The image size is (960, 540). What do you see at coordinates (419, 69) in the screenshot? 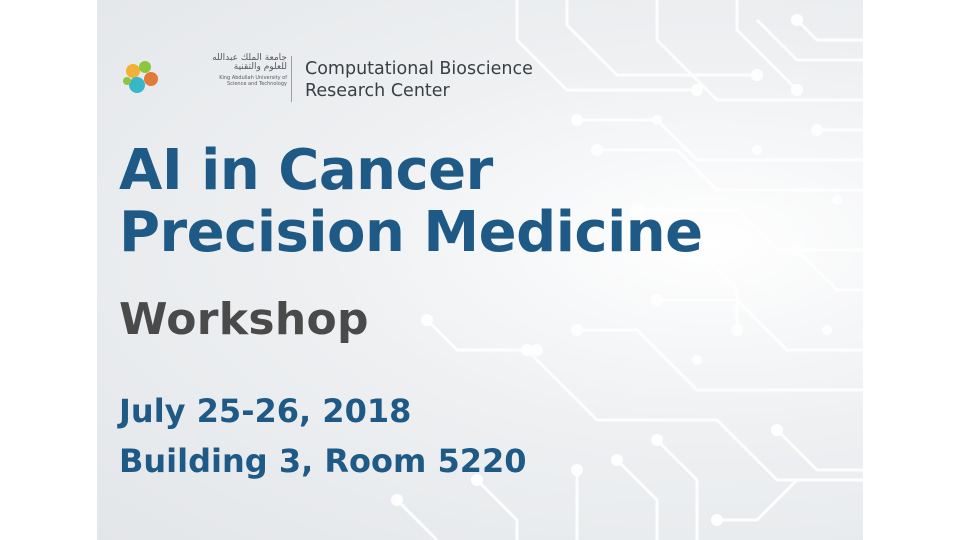
I see `center-name-line-1: Computational Bioscience` at bounding box center [419, 69].